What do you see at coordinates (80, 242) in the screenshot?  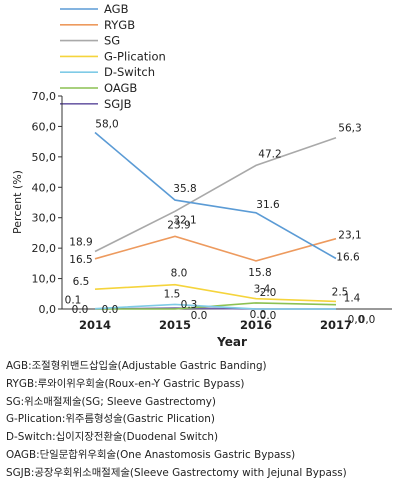 I see `data-label-sg: 18.9` at bounding box center [80, 242].